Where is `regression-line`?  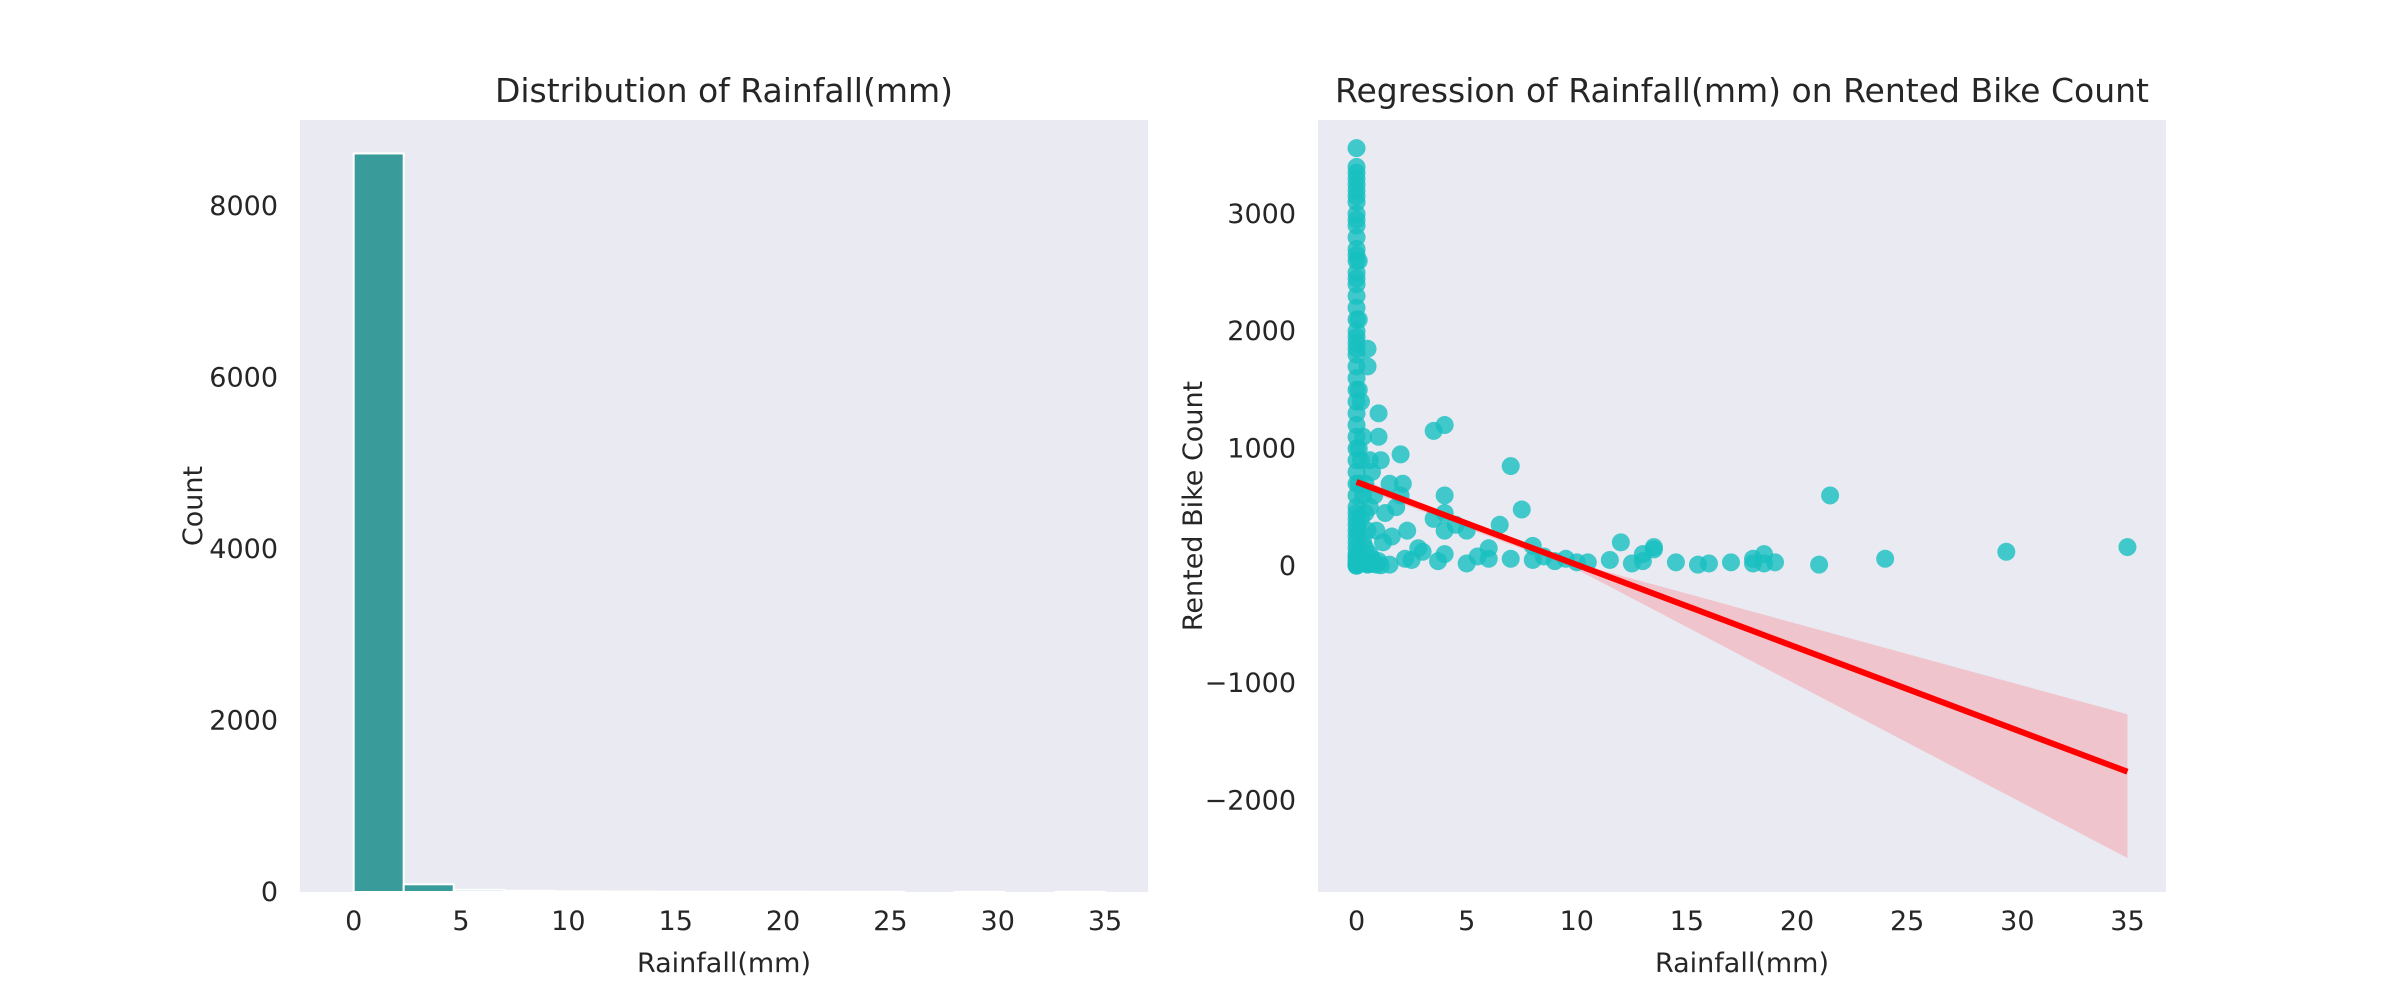
regression-line is located at coordinates (1742, 627).